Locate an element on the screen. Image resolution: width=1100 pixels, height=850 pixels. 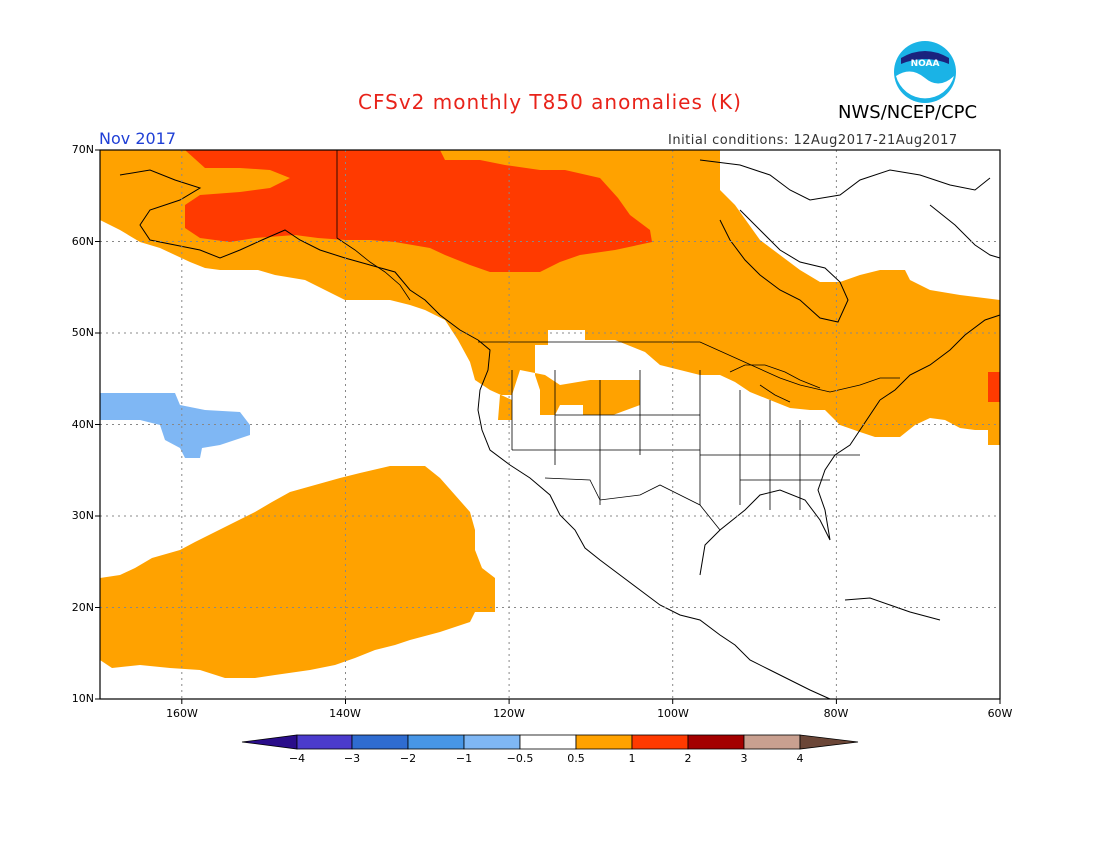
colorbar-label: −2 is located at coordinates (408, 758).